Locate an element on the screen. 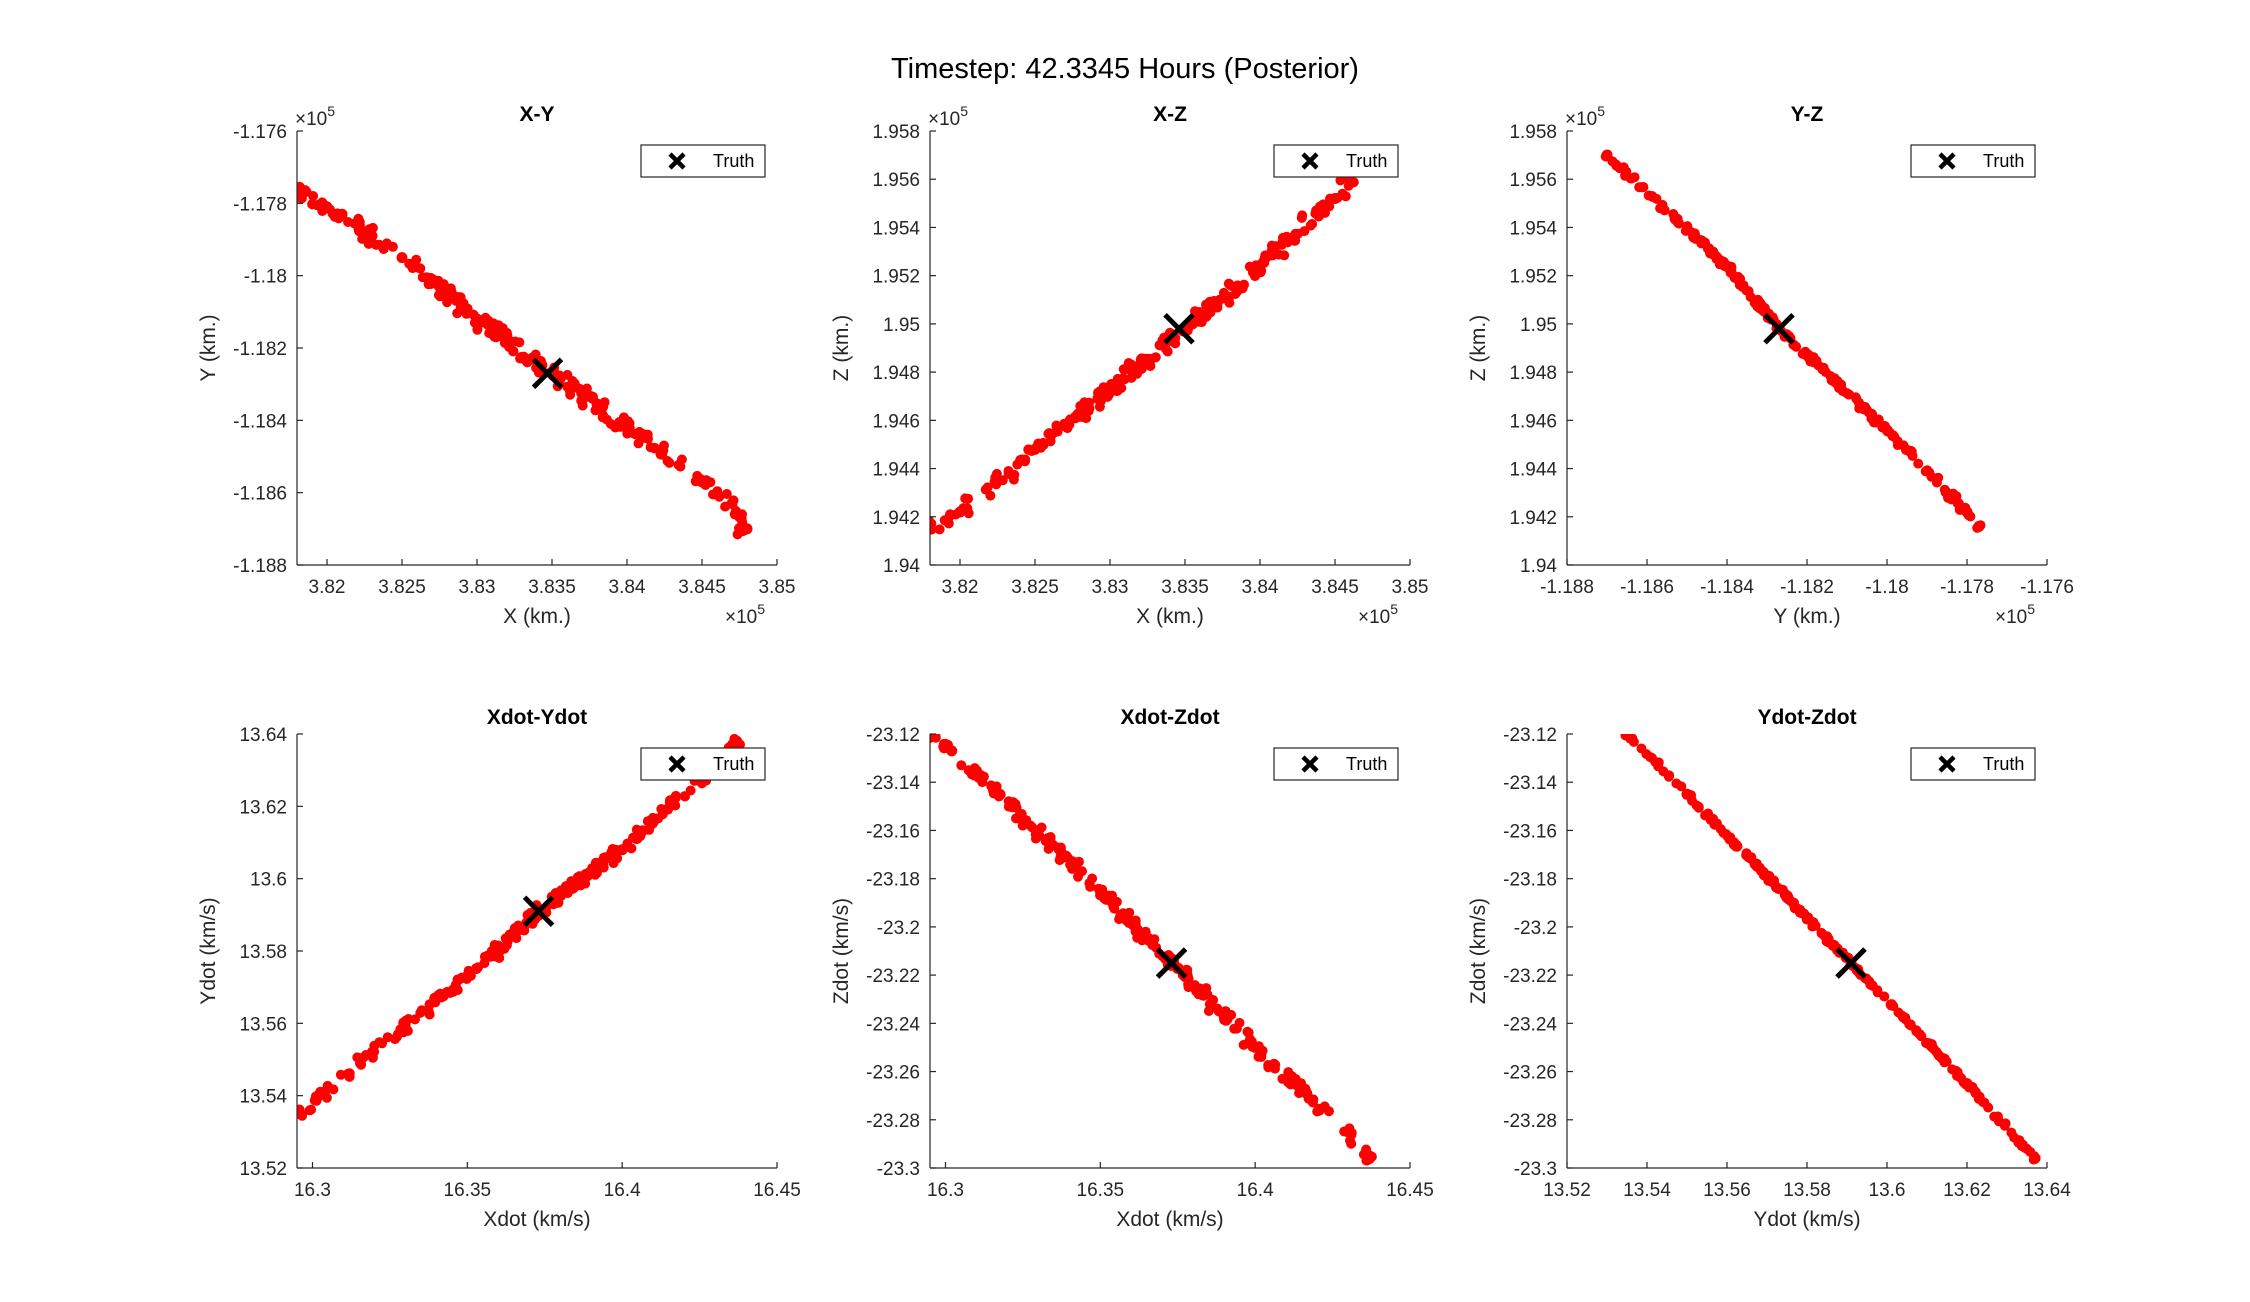 The image size is (2250, 1302). y-tick-label: -23.22 is located at coordinates (893, 976).